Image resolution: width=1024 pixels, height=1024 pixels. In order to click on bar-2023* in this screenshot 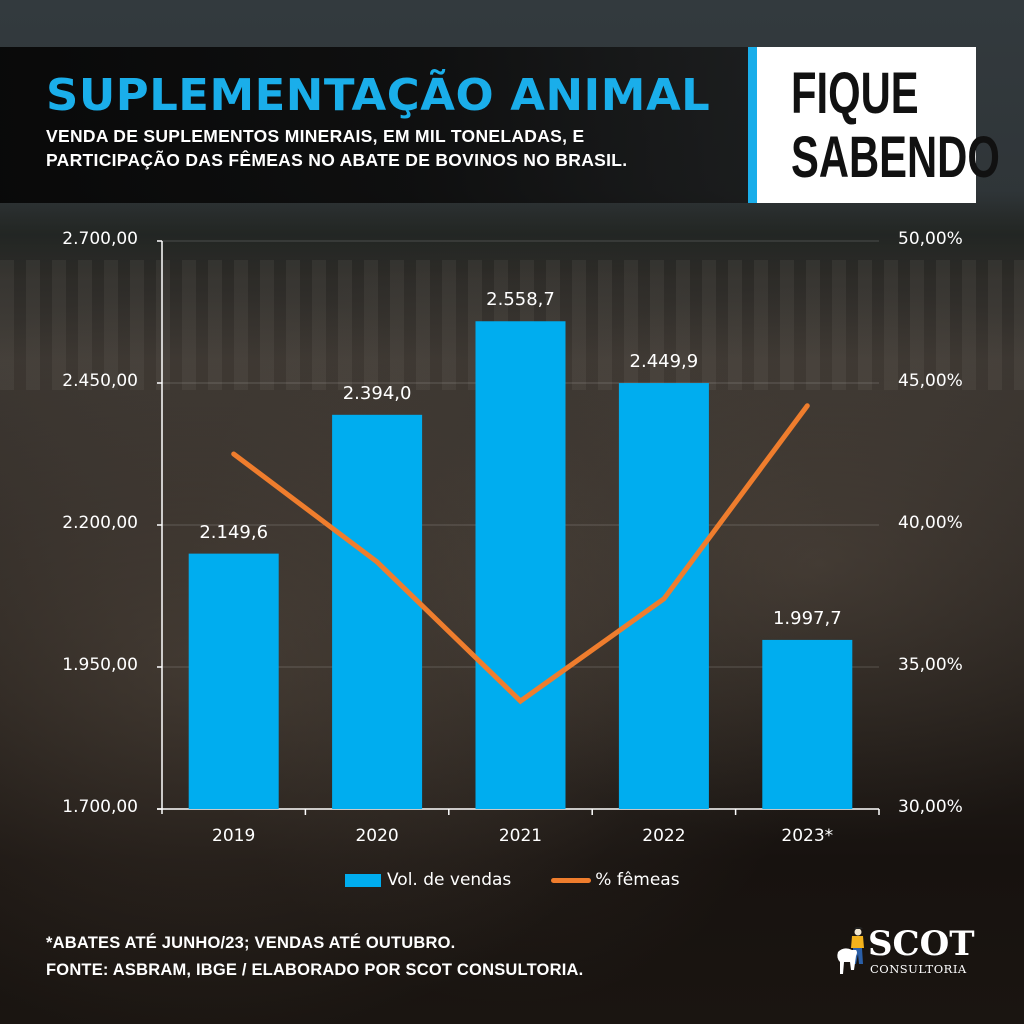, I will do `click(807, 724)`.